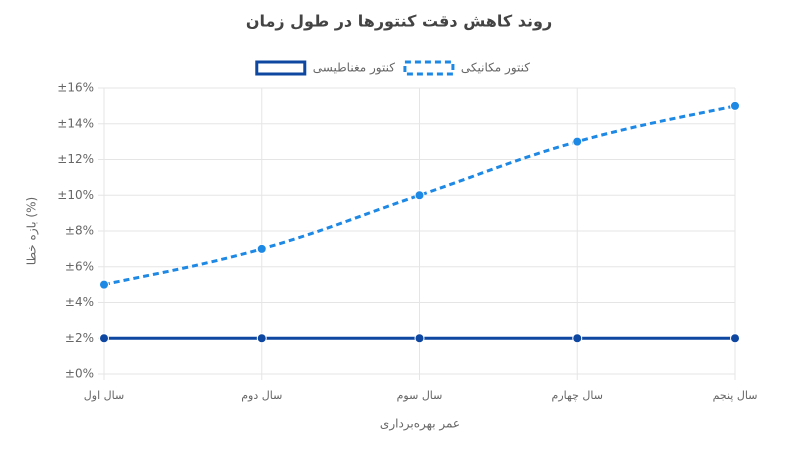  What do you see at coordinates (79, 266) in the screenshot?
I see `y-tick-label: ±6%` at bounding box center [79, 266].